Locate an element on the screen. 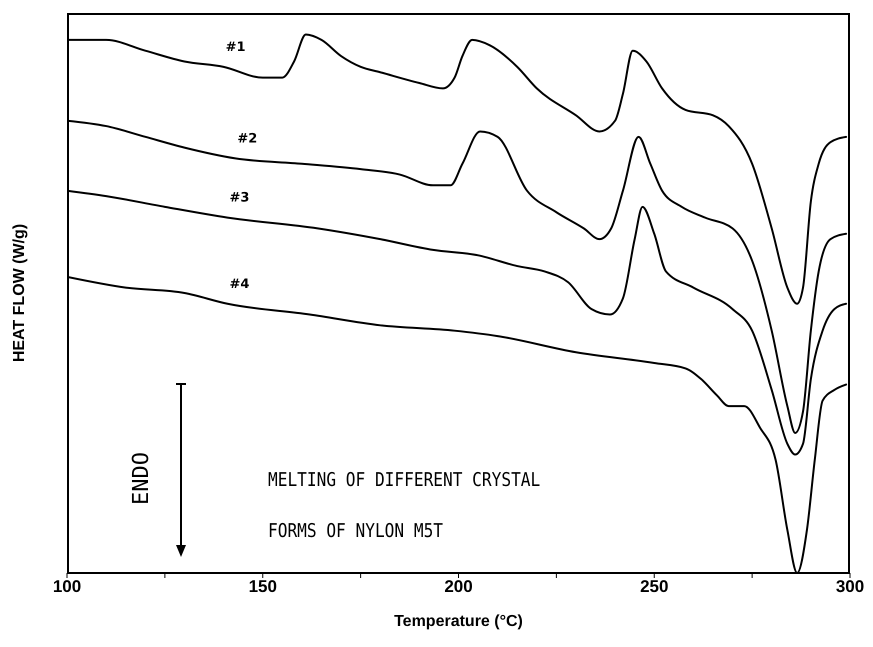 This screenshot has height=647, width=873. annotation: FORMS OF NYLON M5T is located at coordinates (356, 531).